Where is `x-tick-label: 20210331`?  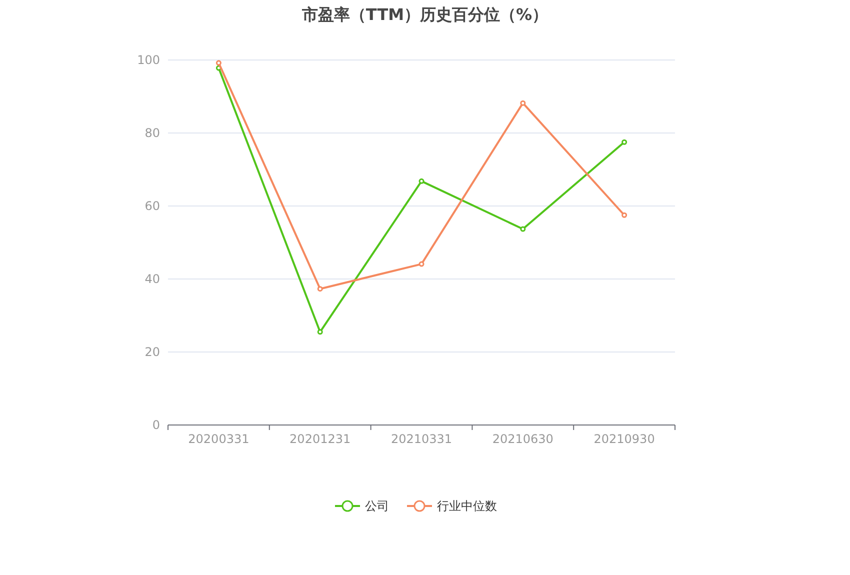 x-tick-label: 20210331 is located at coordinates (421, 439).